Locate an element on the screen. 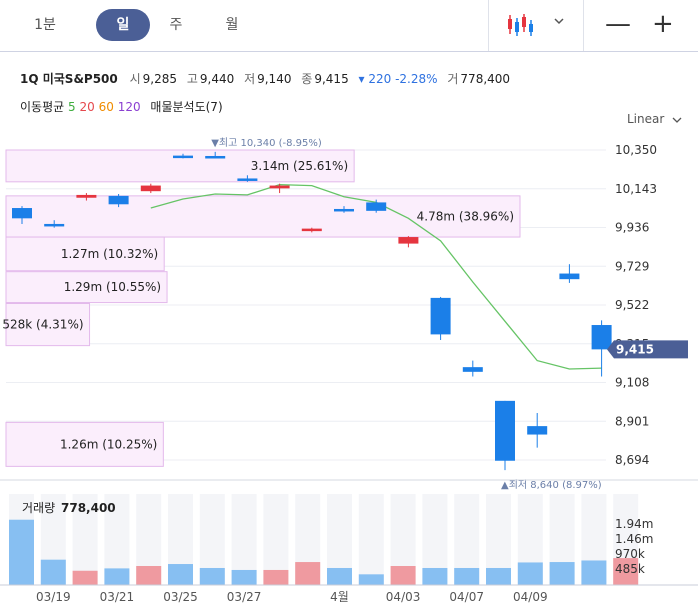 The image size is (698, 614). low-price-marker: ▲최저 8,640 (8.97%) is located at coordinates (551, 485).